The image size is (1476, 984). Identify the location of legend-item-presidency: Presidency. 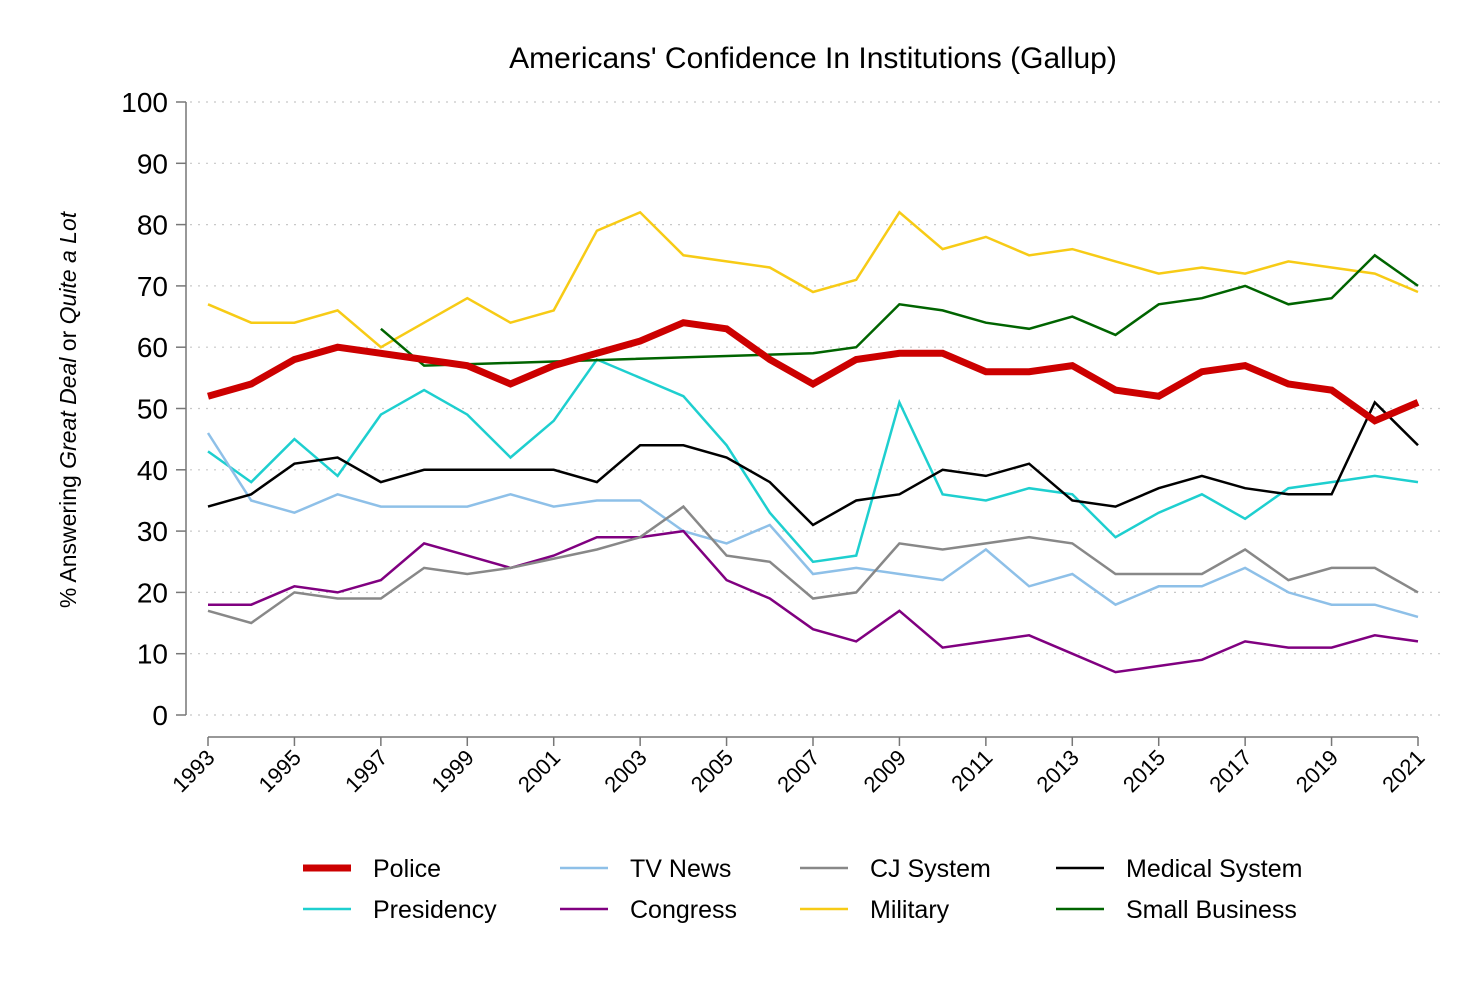
(400, 910).